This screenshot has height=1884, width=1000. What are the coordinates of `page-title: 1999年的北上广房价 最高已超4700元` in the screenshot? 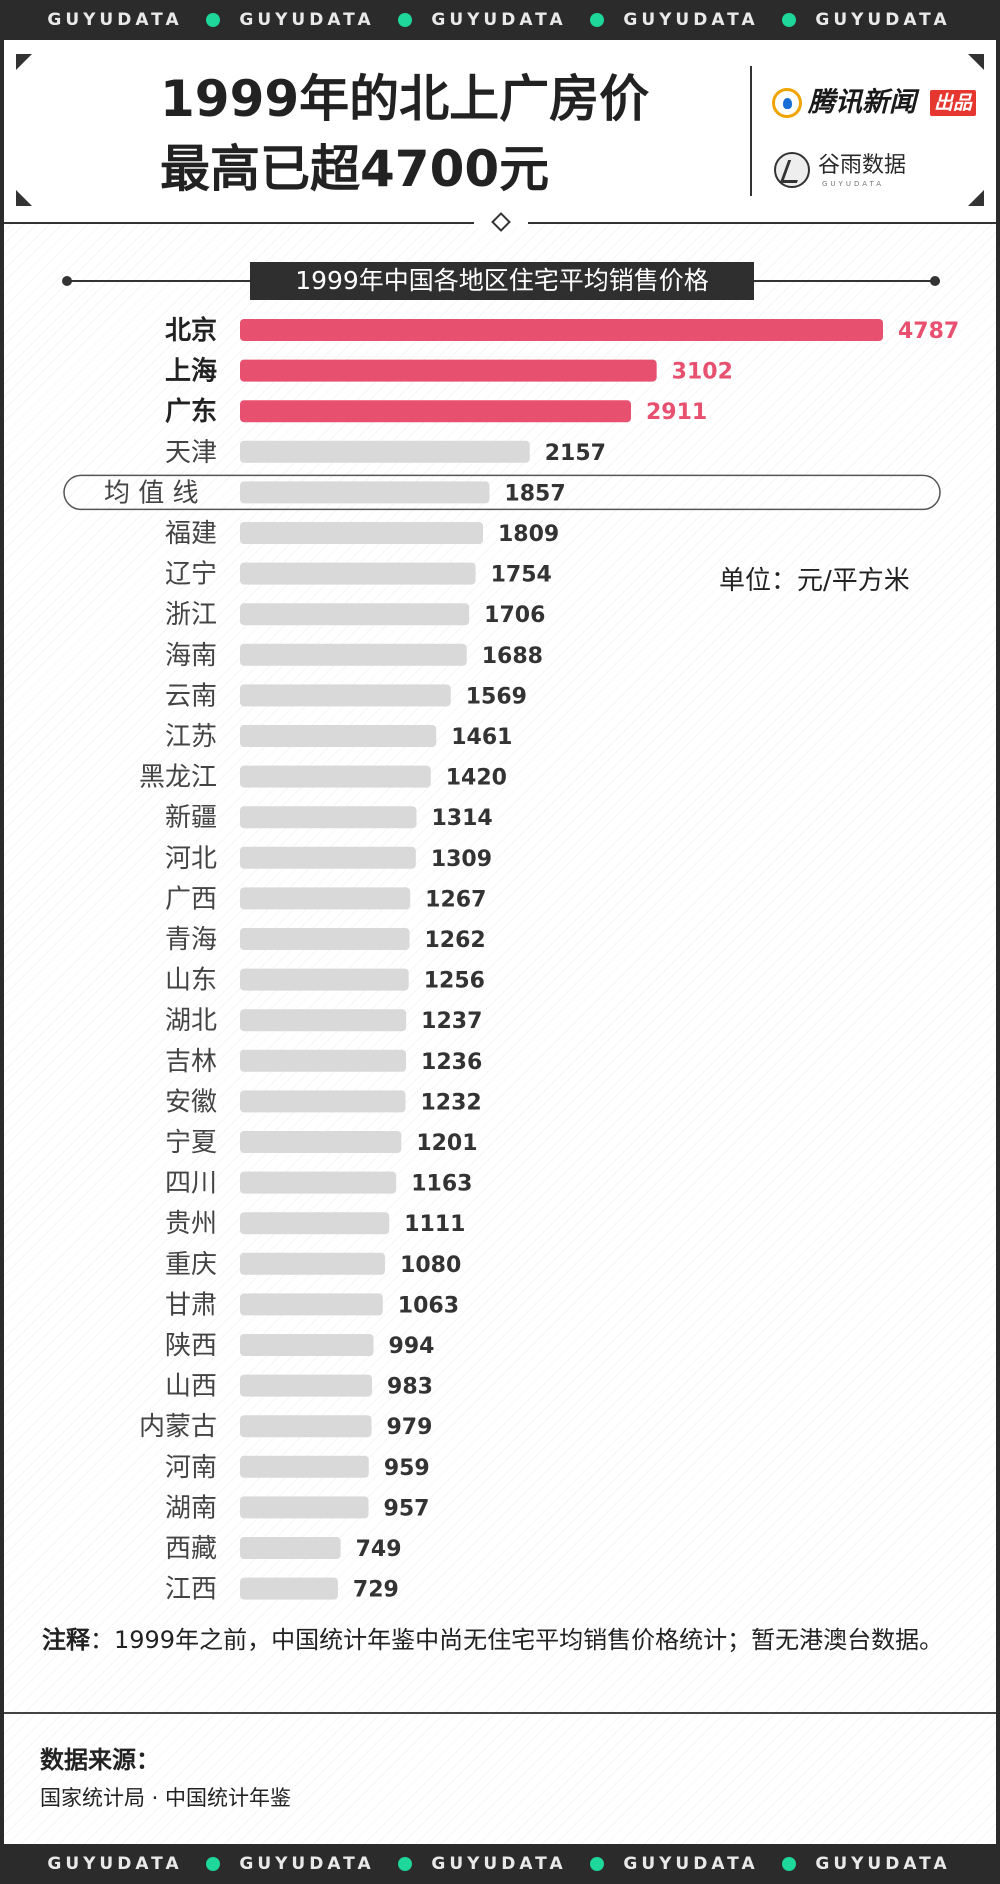 It's located at (440, 134).